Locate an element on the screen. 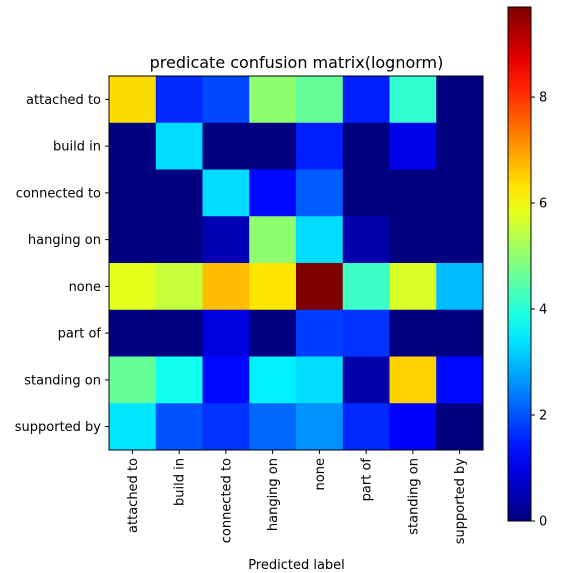  x-tick-label: none is located at coordinates (320, 474).